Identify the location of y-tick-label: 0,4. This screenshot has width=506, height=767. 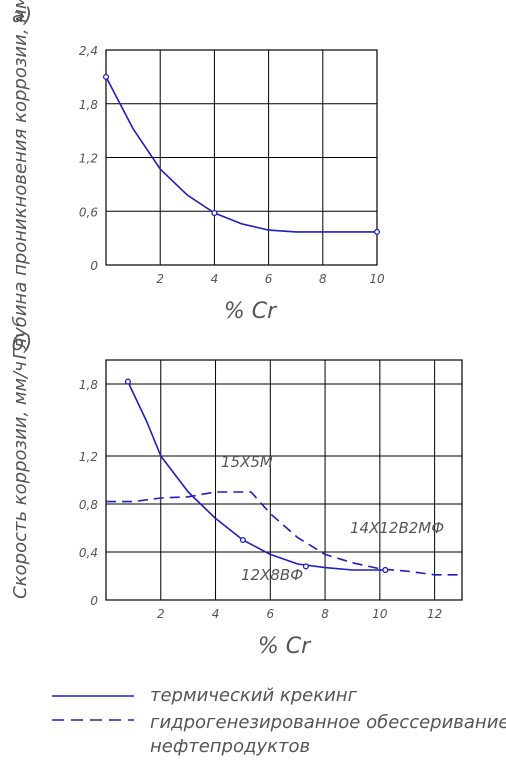
(88, 553).